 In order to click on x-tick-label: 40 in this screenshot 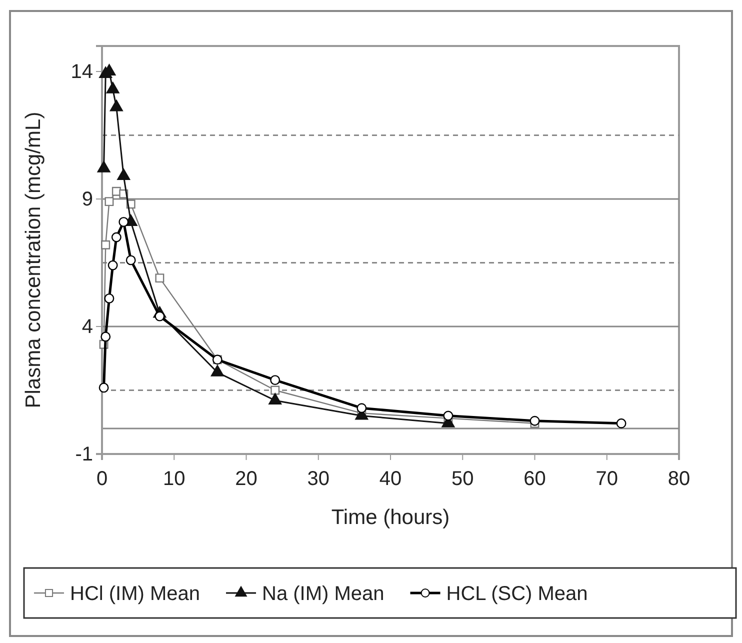, I will do `click(390, 479)`.